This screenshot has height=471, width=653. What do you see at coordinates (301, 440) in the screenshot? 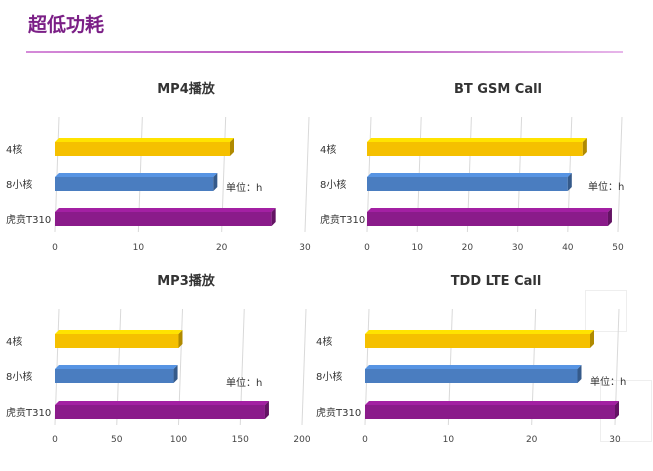
I see `tick-label: 200` at bounding box center [301, 440].